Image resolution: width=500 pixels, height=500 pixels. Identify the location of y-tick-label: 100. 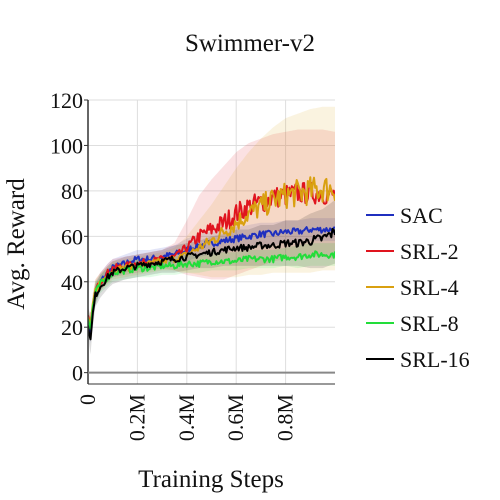
(66, 145).